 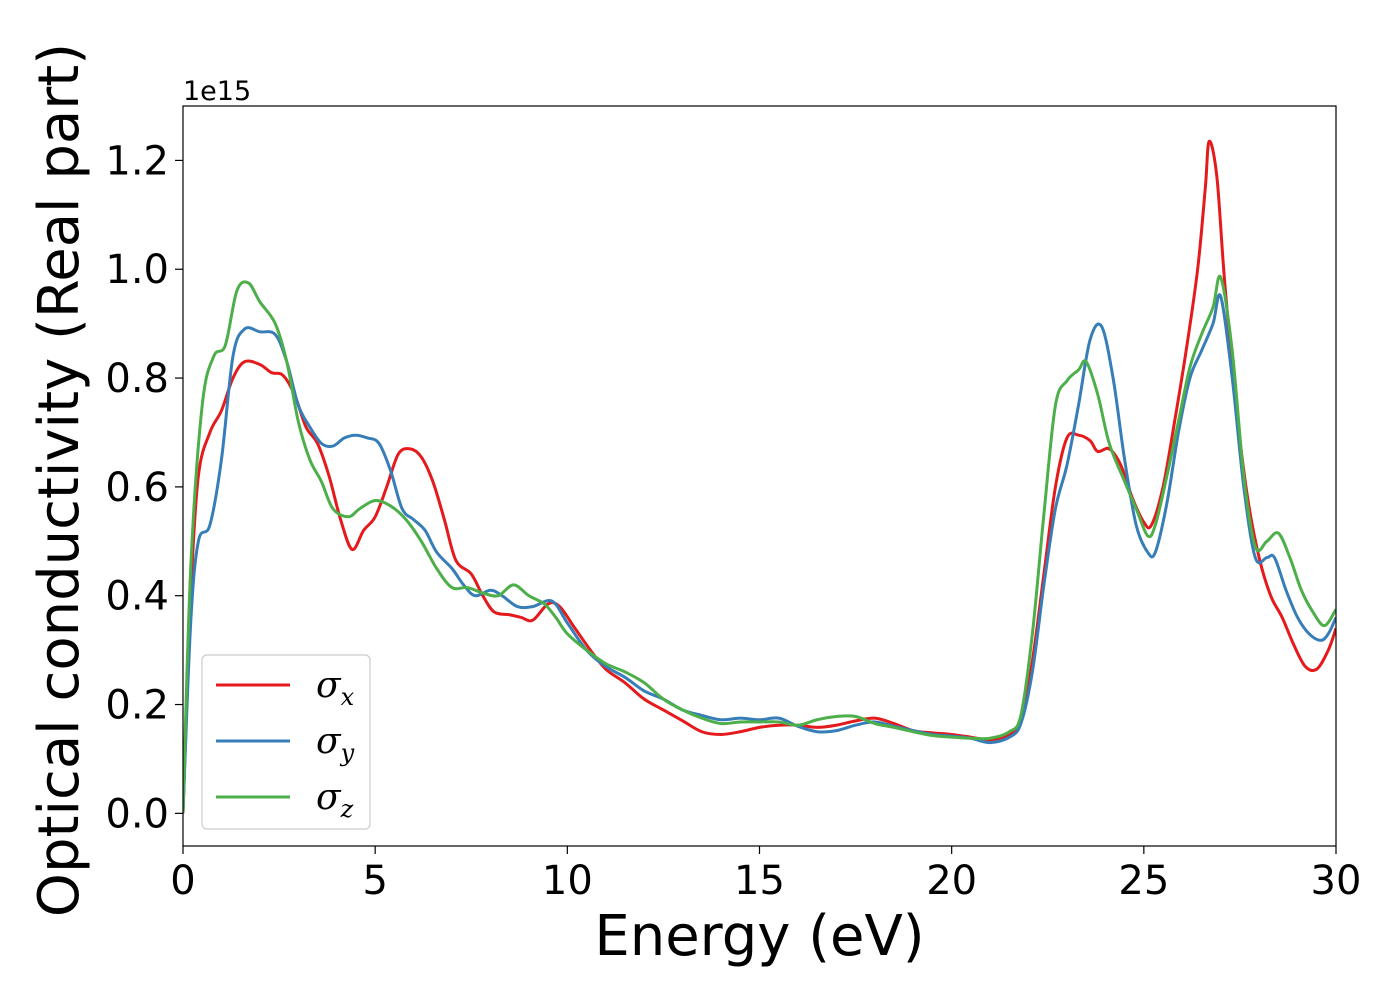 What do you see at coordinates (137, 814) in the screenshot?
I see `y-tick-label: 0.0` at bounding box center [137, 814].